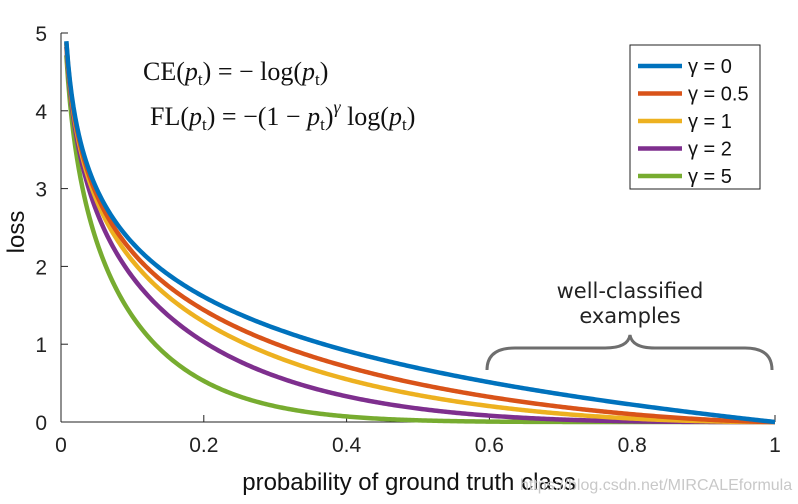 Image resolution: width=798 pixels, height=504 pixels. Describe the element at coordinates (489, 445) in the screenshot. I see `x-tick-label: 0.6` at that location.